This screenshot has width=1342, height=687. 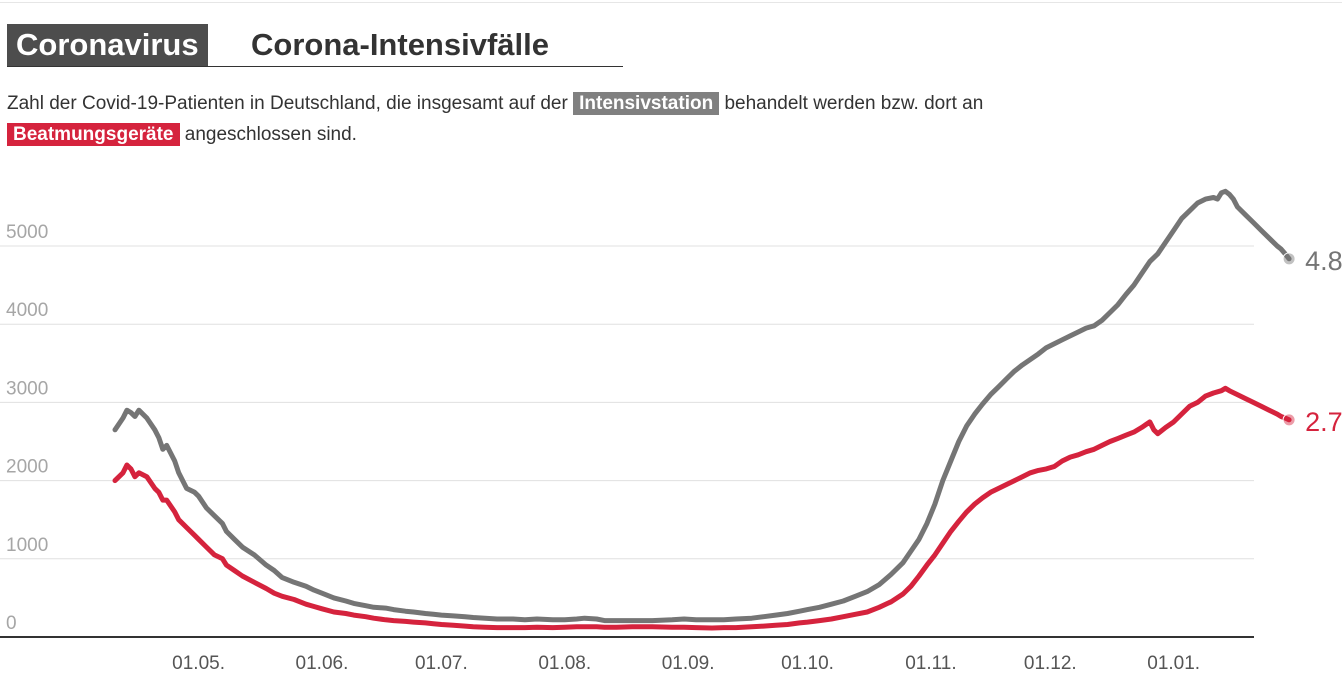 I want to click on page-title: Corona-Intensivfälle, so click(x=400, y=44).